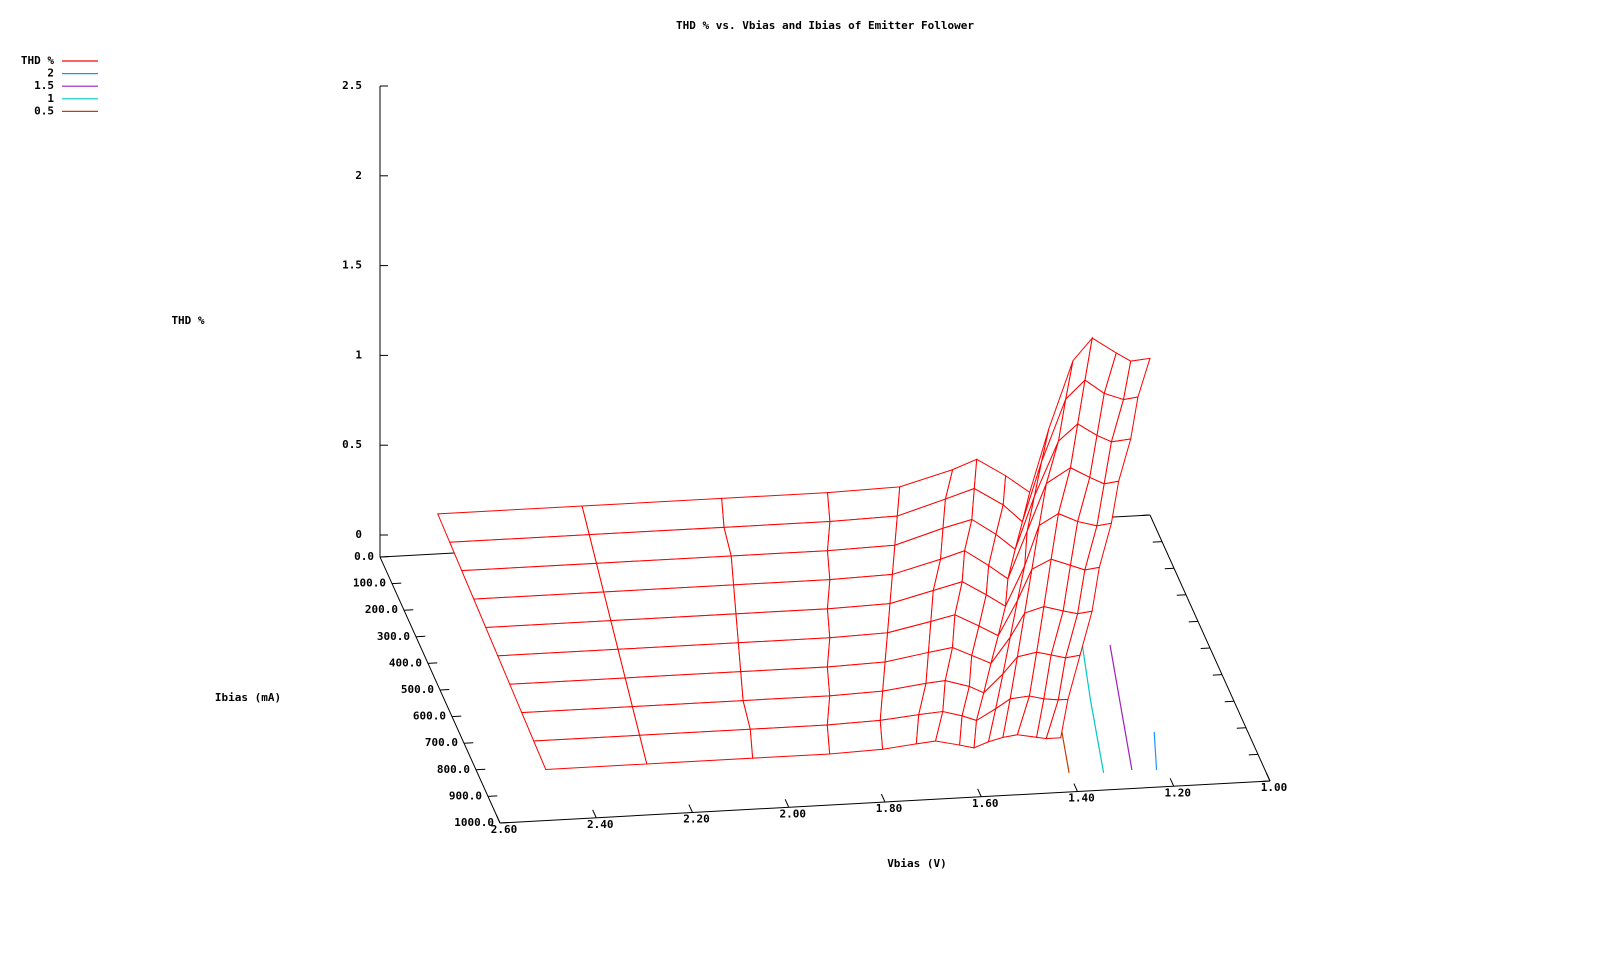 This screenshot has width=1600, height=960. I want to click on z-tick-label: 1.5, so click(352, 265).